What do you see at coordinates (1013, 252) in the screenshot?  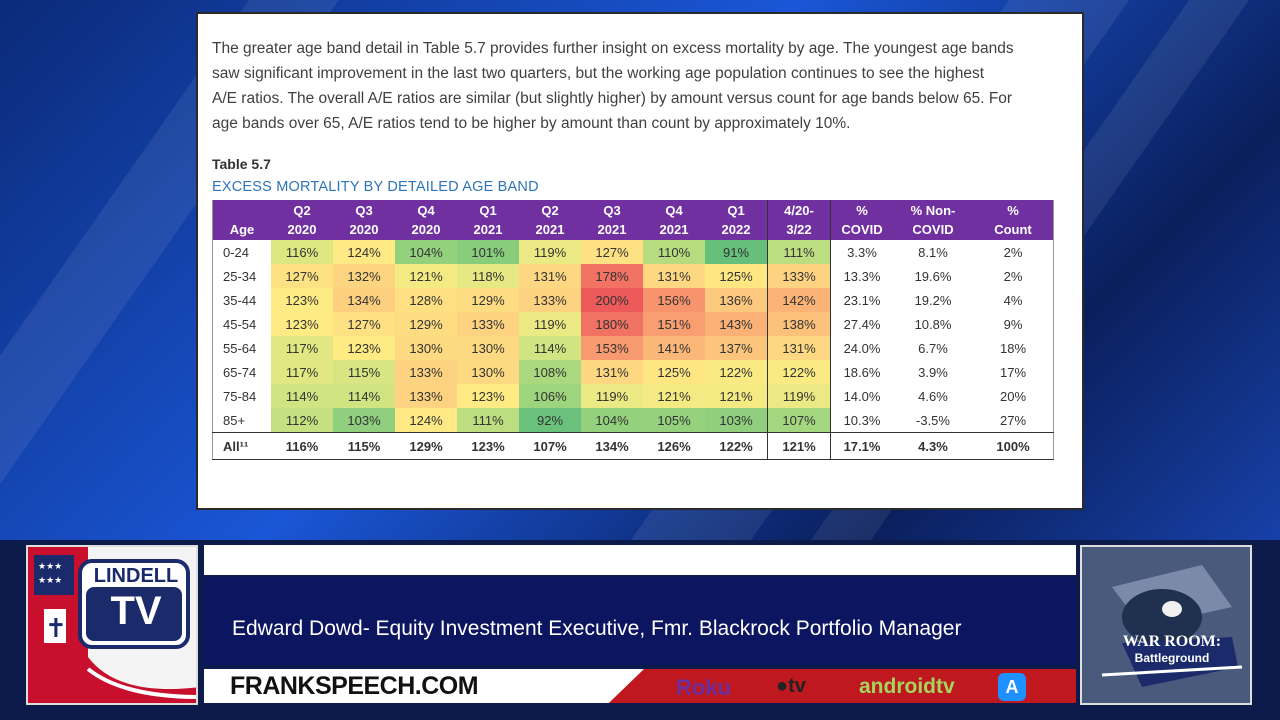 I see `table-cell: 2%` at bounding box center [1013, 252].